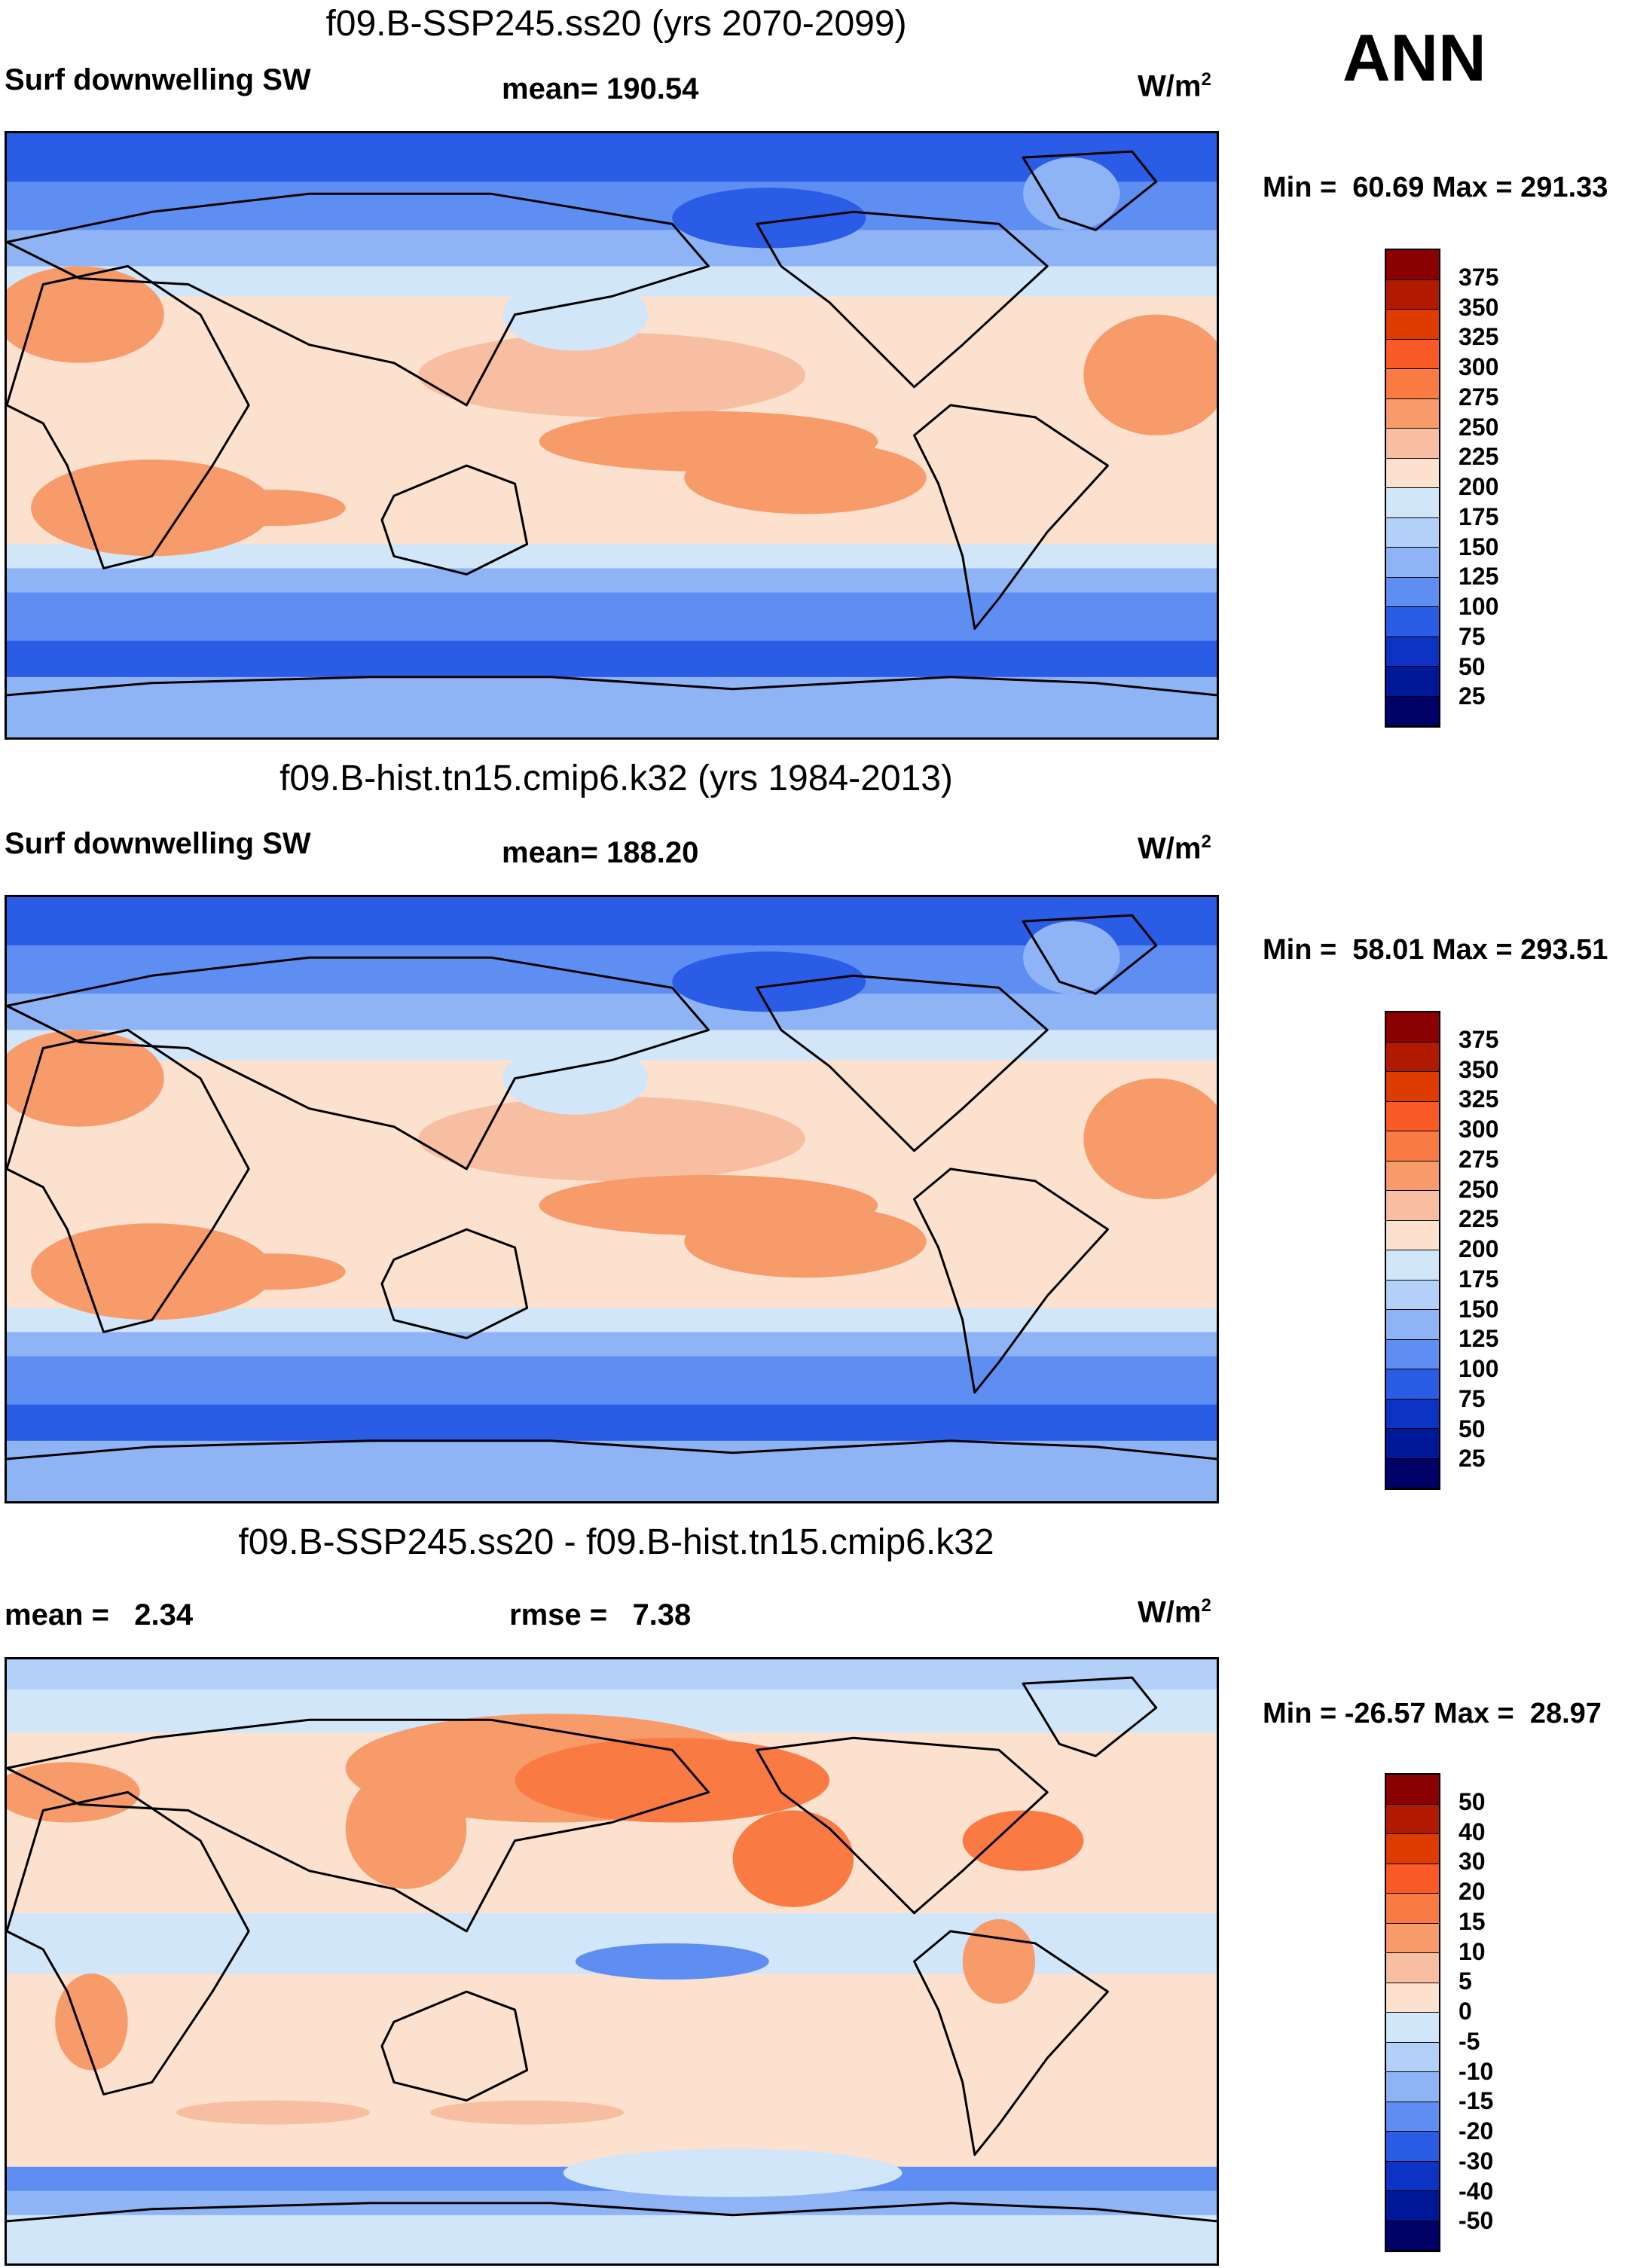 The height and width of the screenshot is (2268, 1625). Describe the element at coordinates (600, 1615) in the screenshot. I see `panel-3-rmse-label: rmse = 7.38` at that location.